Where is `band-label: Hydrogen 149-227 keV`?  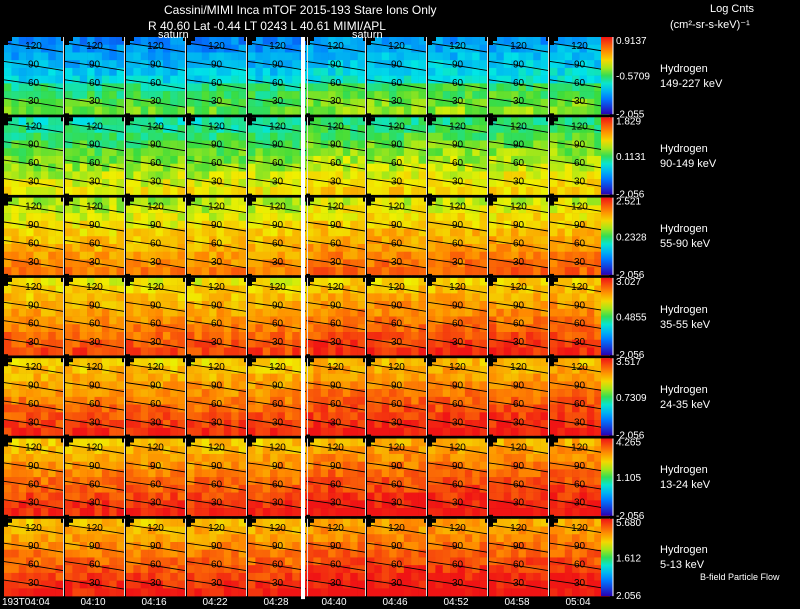
band-label: Hydrogen 149-227 keV is located at coordinates (691, 77).